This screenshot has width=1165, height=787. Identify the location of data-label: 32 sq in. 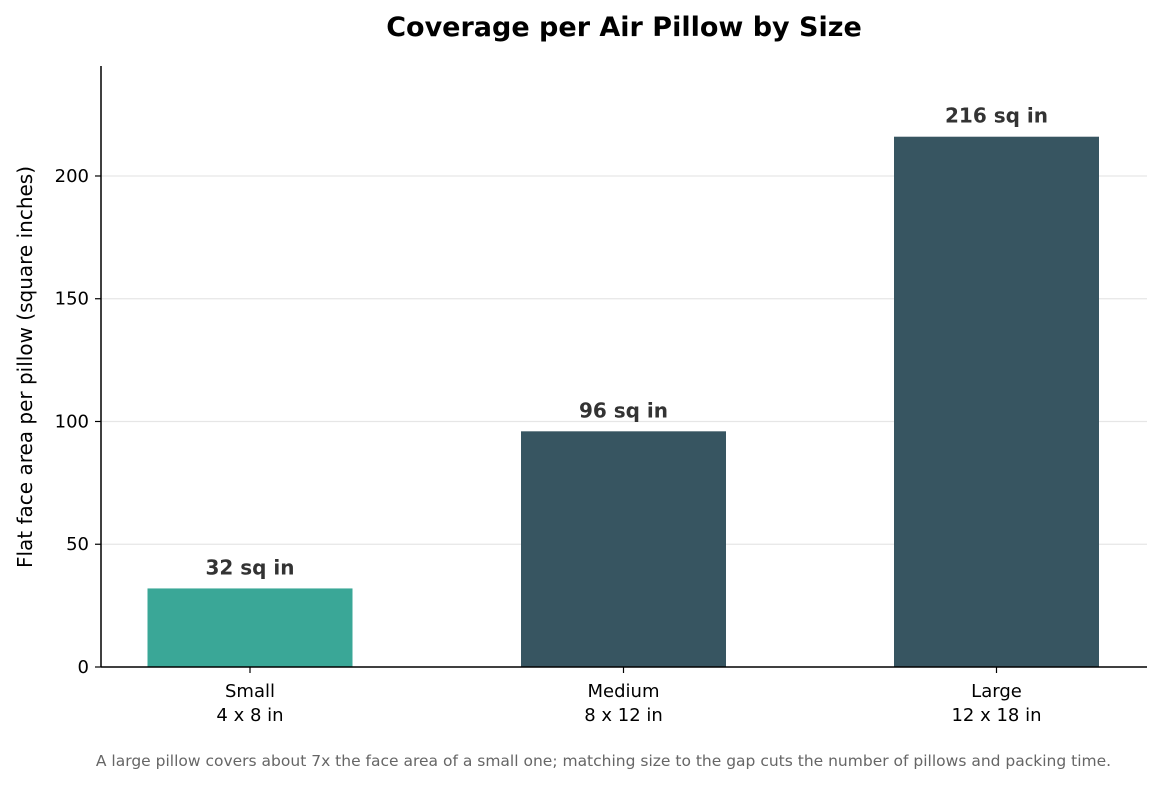
(249, 567).